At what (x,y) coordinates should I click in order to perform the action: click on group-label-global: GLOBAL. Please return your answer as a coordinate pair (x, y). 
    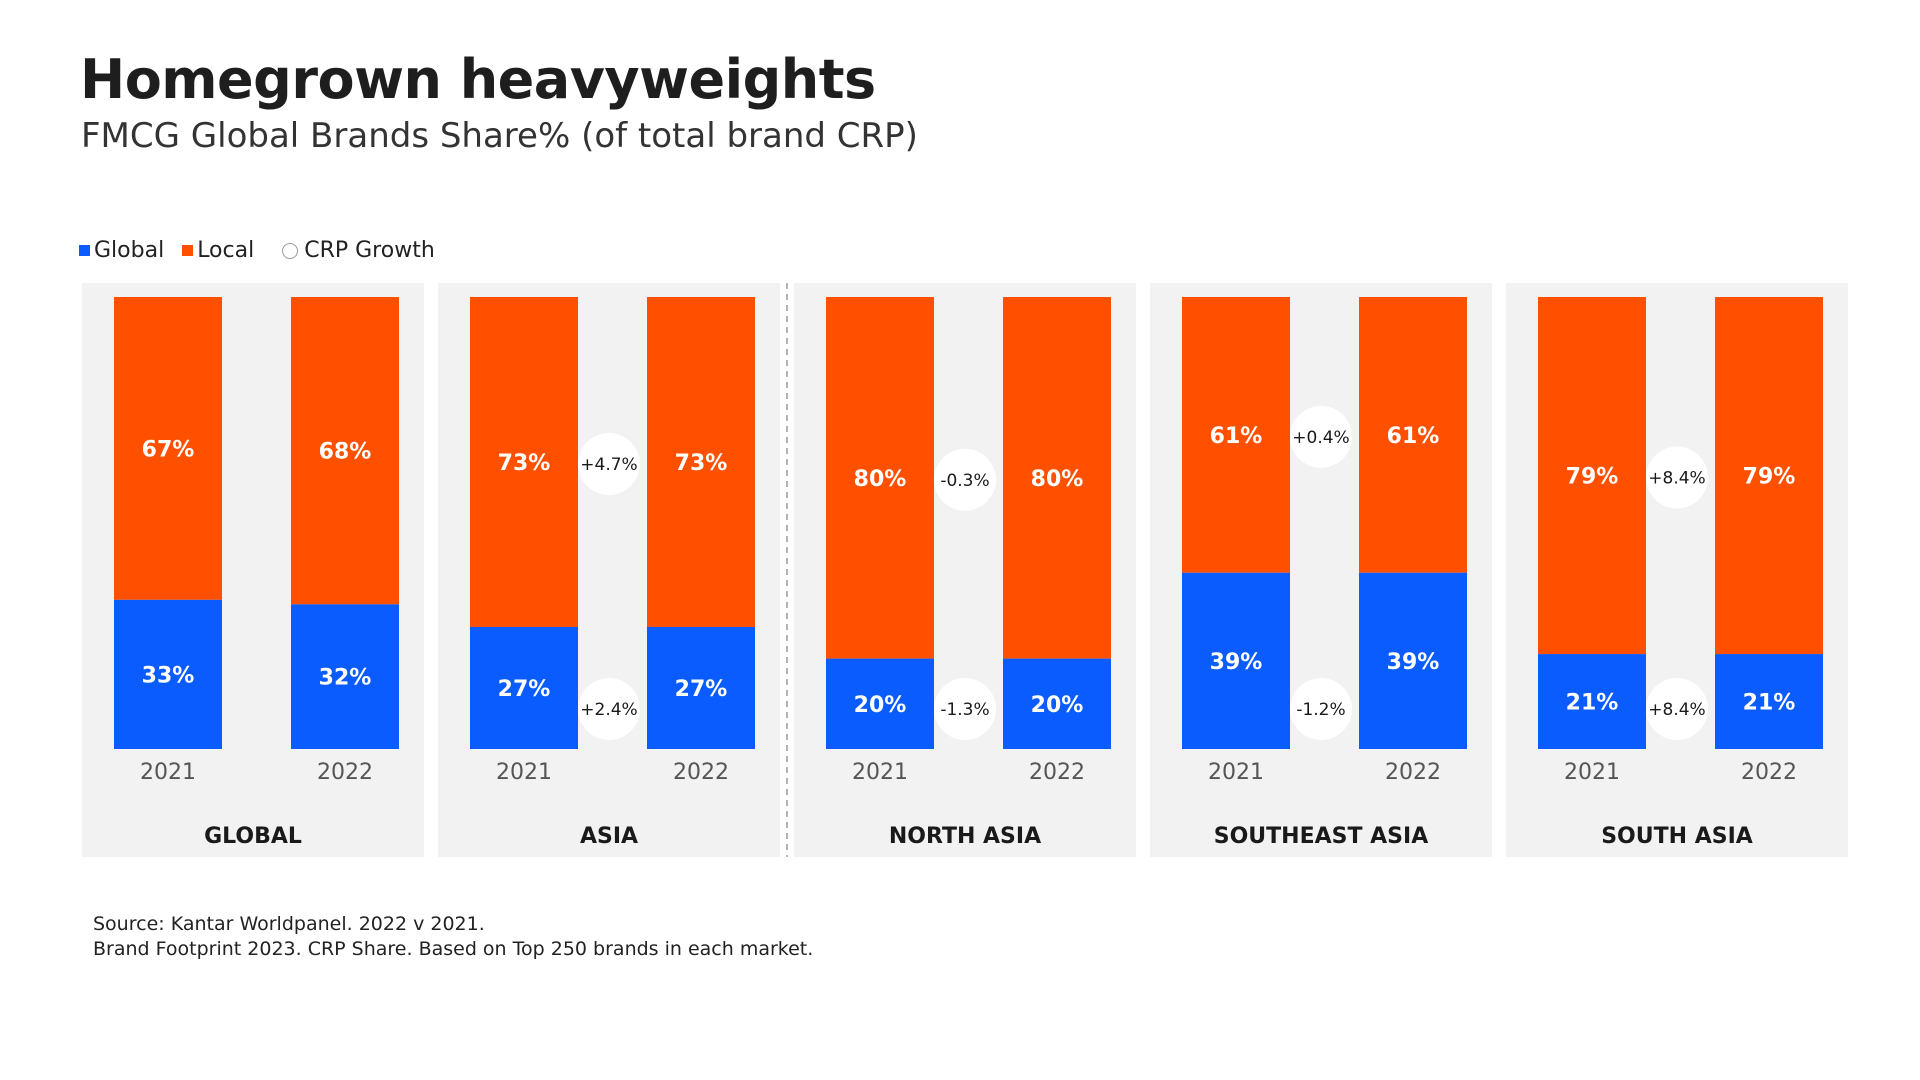
    Looking at the image, I should click on (253, 836).